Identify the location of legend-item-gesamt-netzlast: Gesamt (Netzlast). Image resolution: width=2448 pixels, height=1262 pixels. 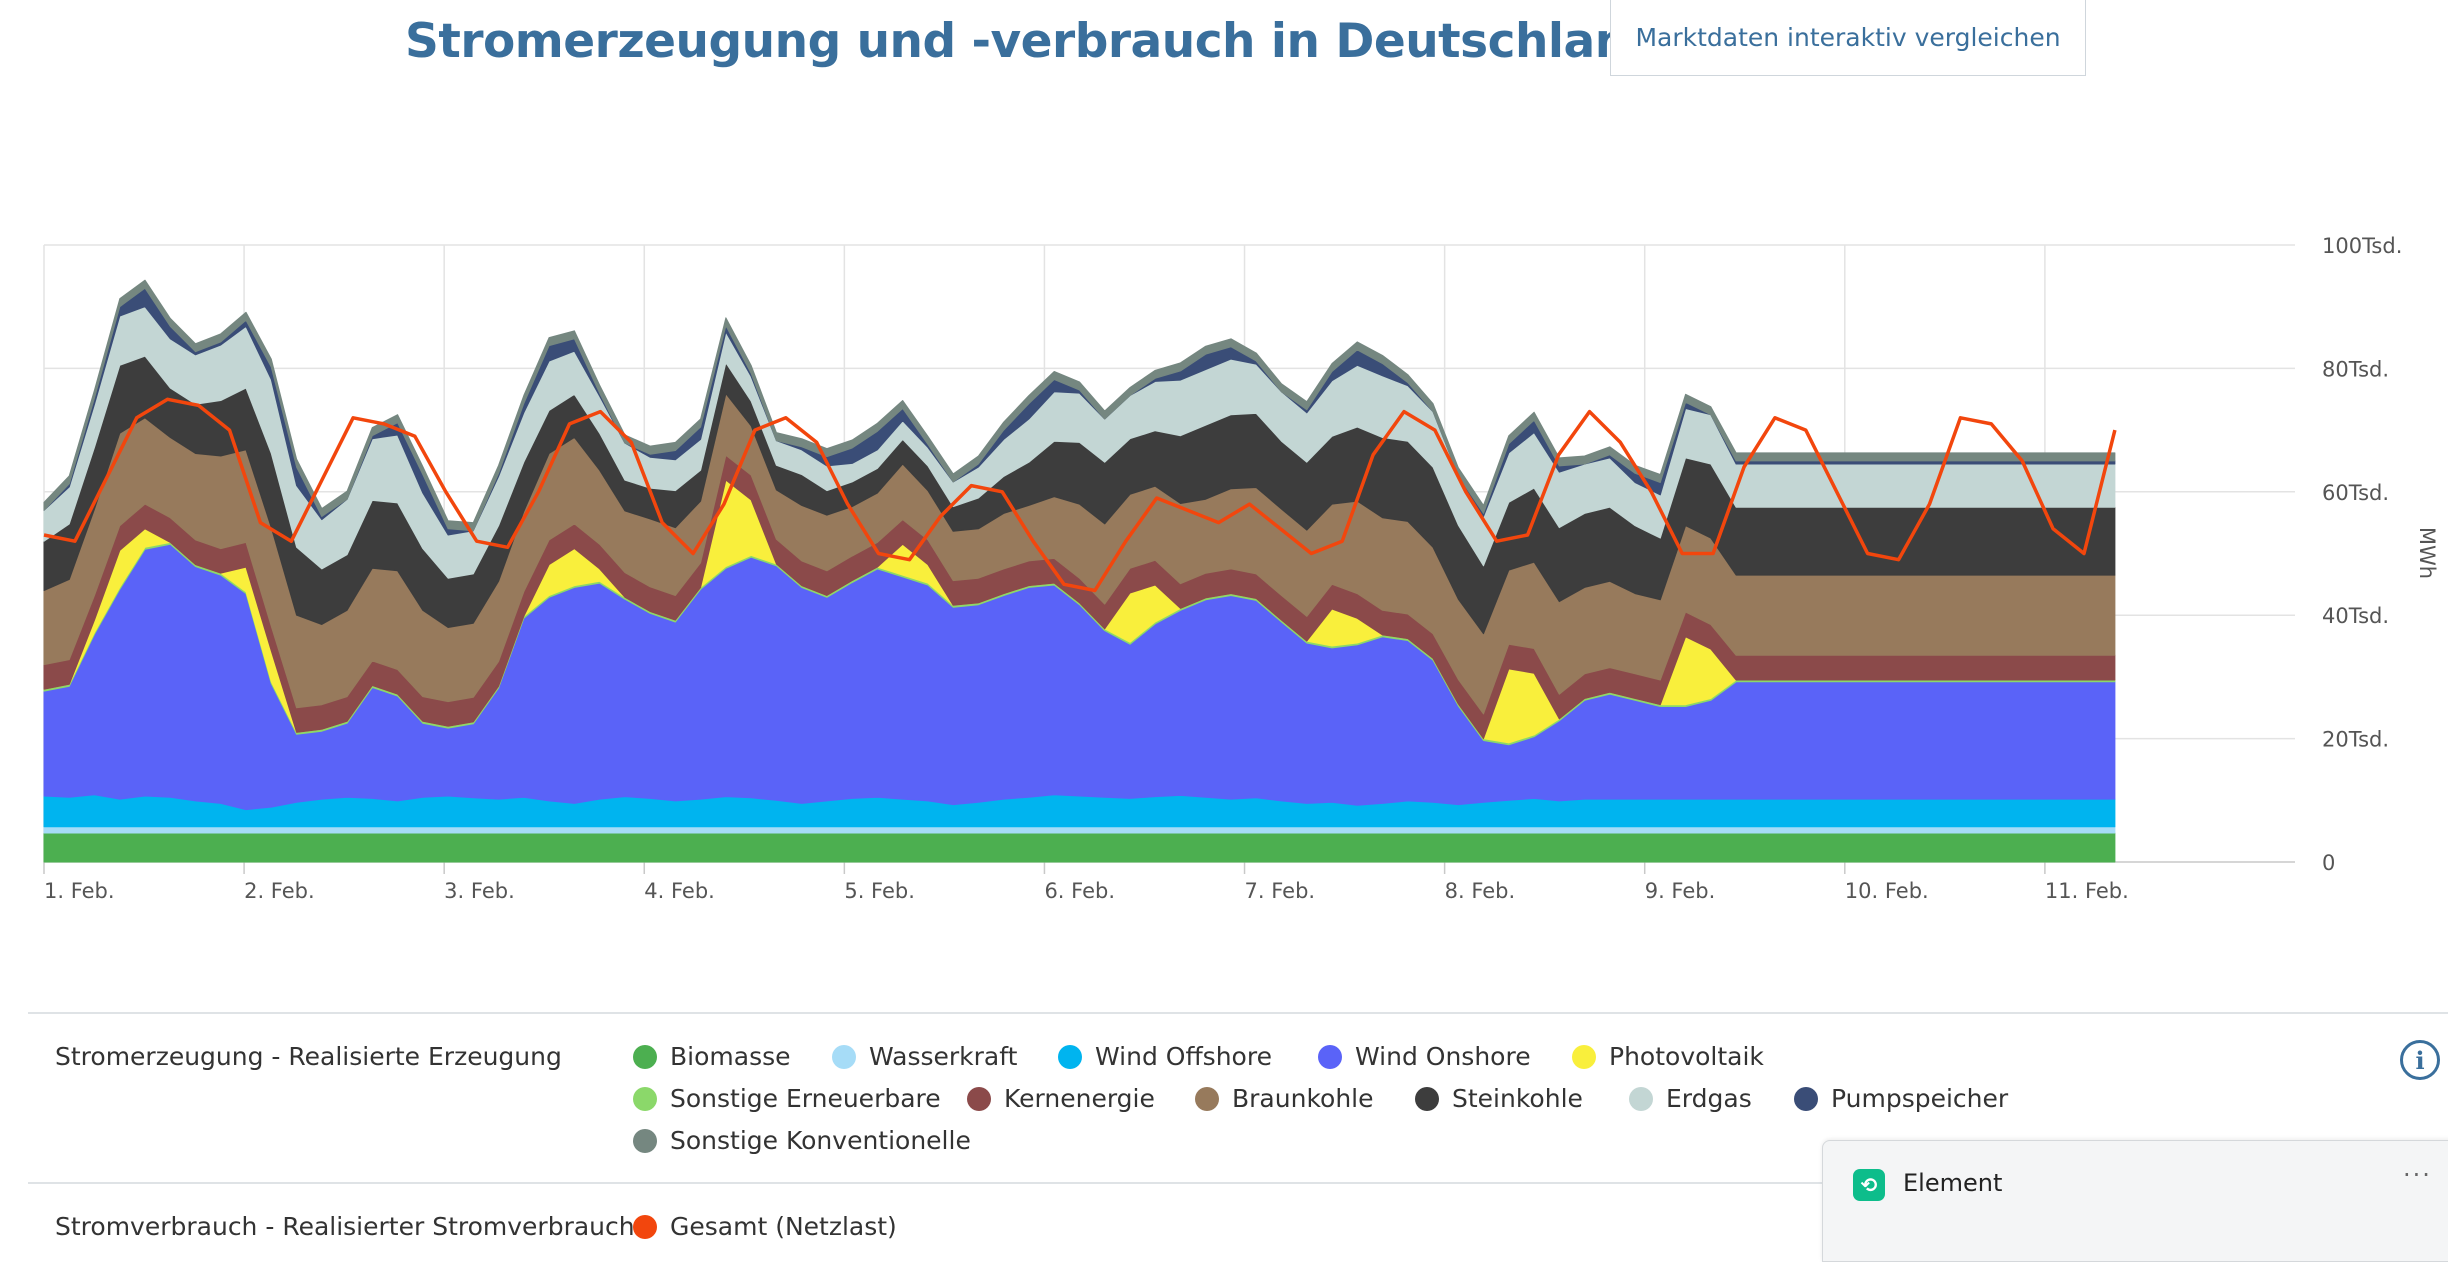
(765, 1226).